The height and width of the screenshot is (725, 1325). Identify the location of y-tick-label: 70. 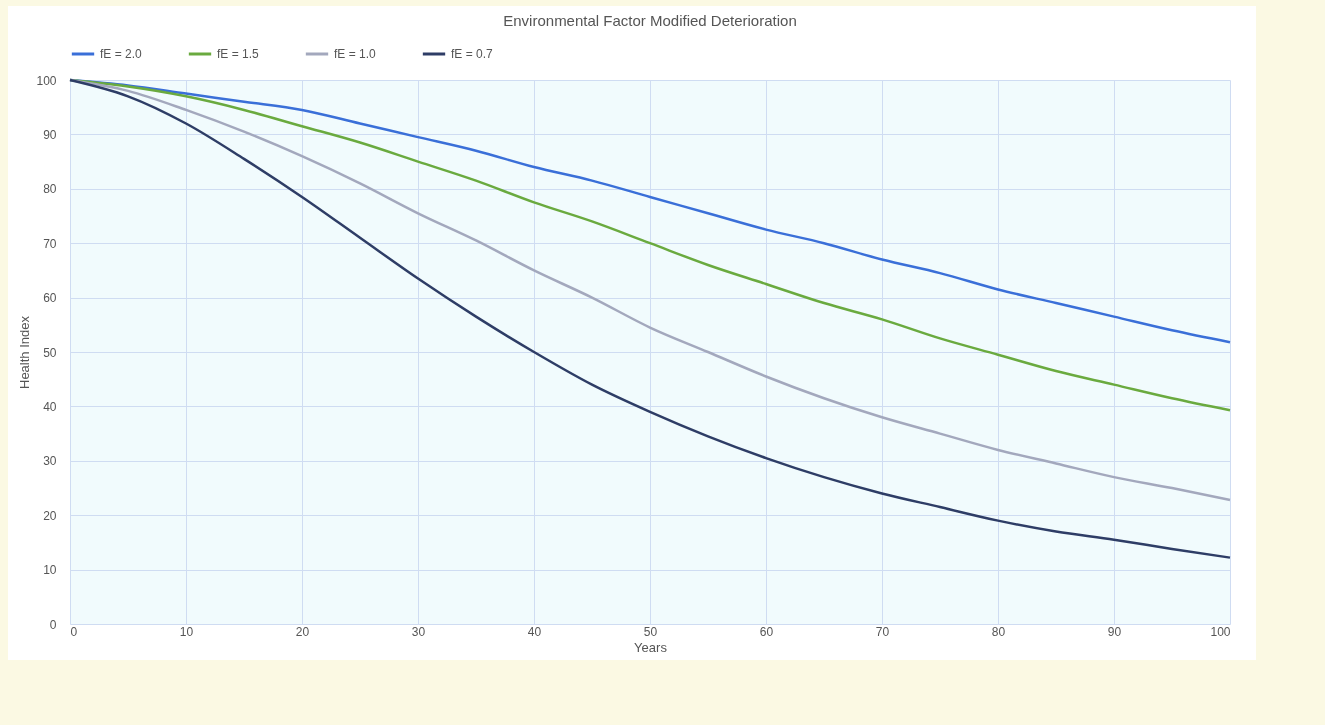
(50, 243).